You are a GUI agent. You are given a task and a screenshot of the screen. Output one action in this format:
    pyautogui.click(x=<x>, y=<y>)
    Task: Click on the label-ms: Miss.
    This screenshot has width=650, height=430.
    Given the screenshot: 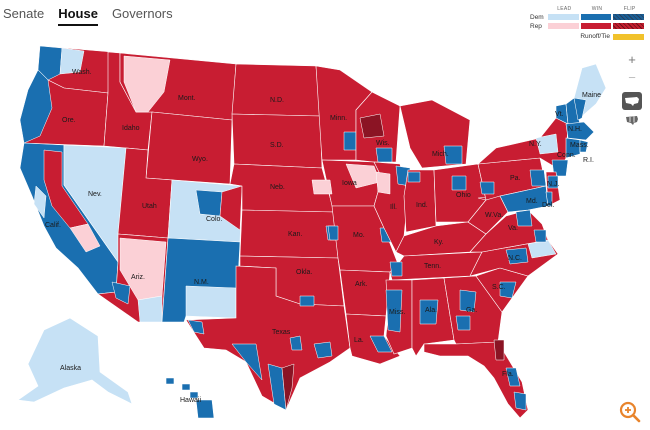 What is the action you would take?
    pyautogui.click(x=397, y=312)
    